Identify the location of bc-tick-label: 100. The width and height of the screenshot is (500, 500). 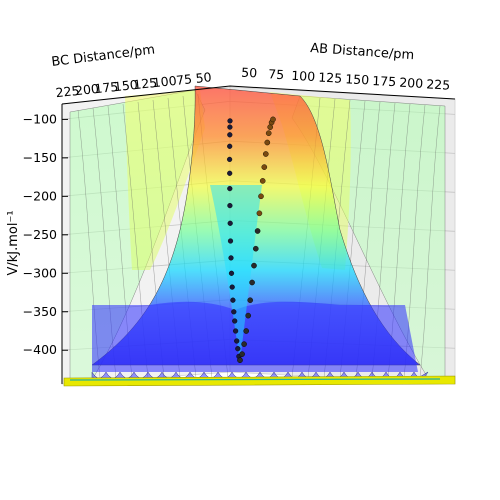
(164, 81).